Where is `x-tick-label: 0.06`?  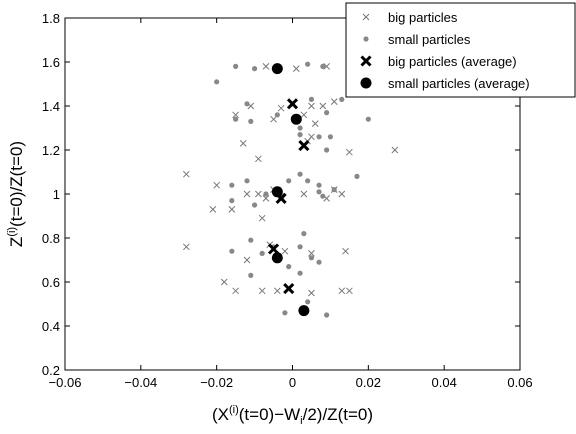 x-tick-label: 0.06 is located at coordinates (519, 382).